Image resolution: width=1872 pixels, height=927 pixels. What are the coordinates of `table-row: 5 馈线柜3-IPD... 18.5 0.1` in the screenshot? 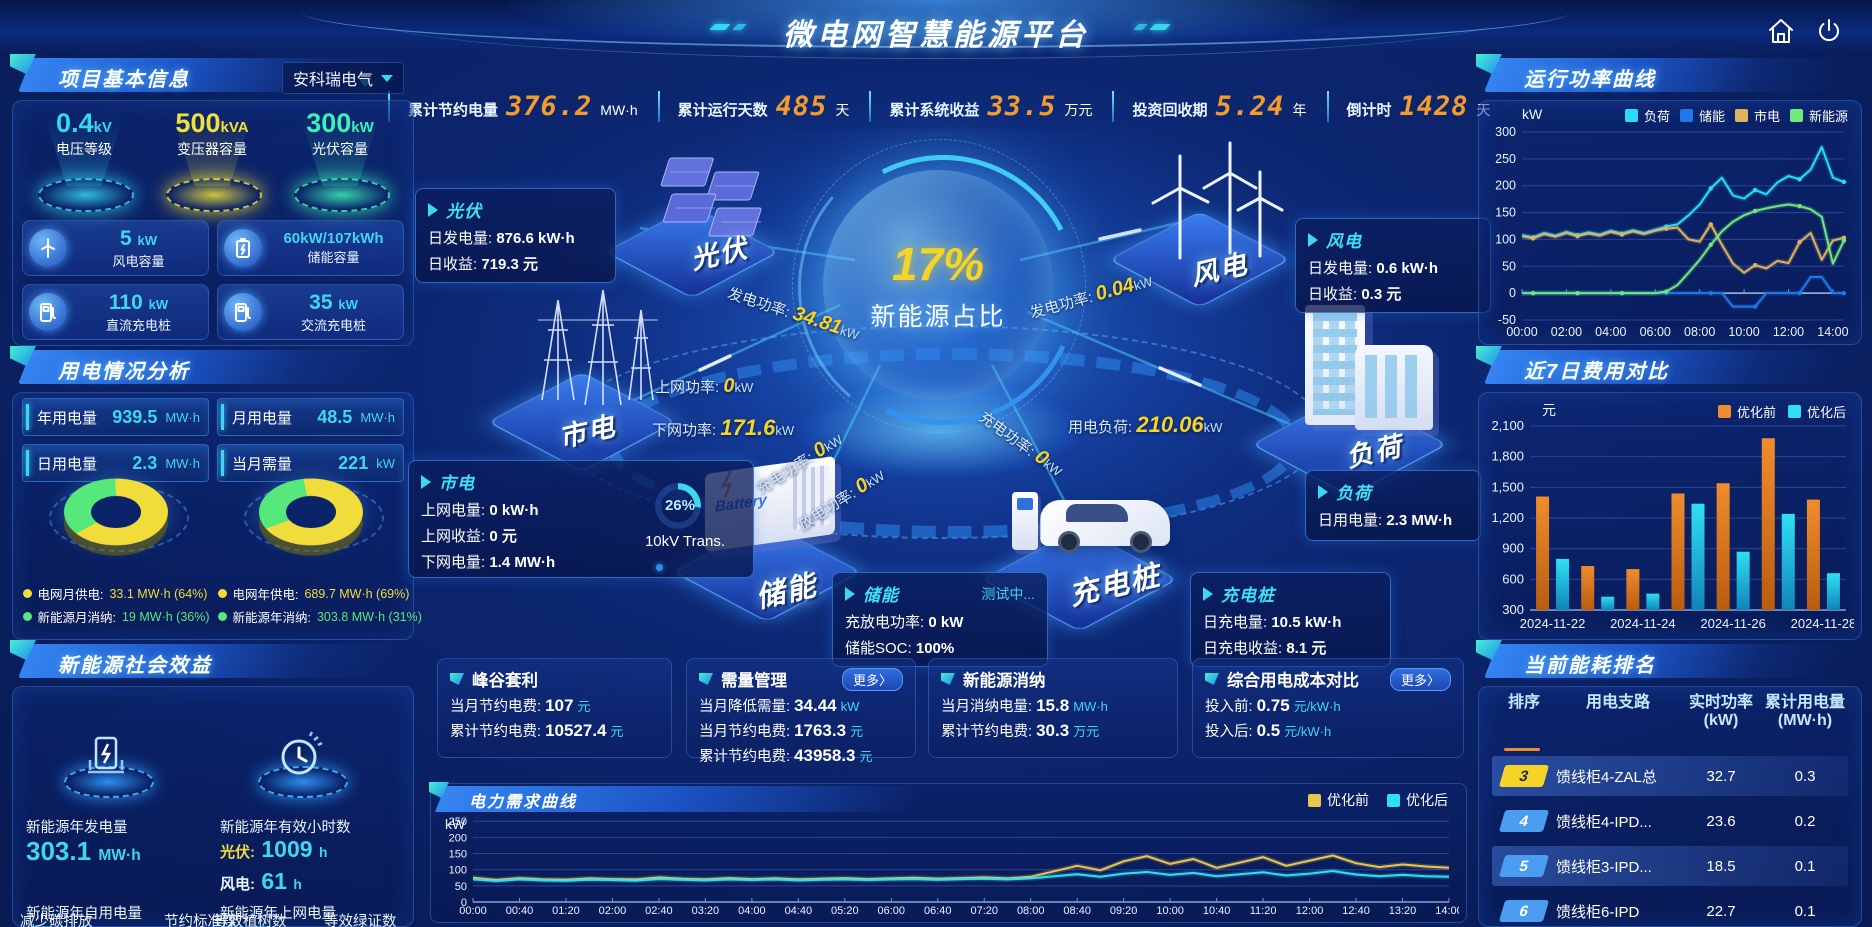 It's located at (1670, 866).